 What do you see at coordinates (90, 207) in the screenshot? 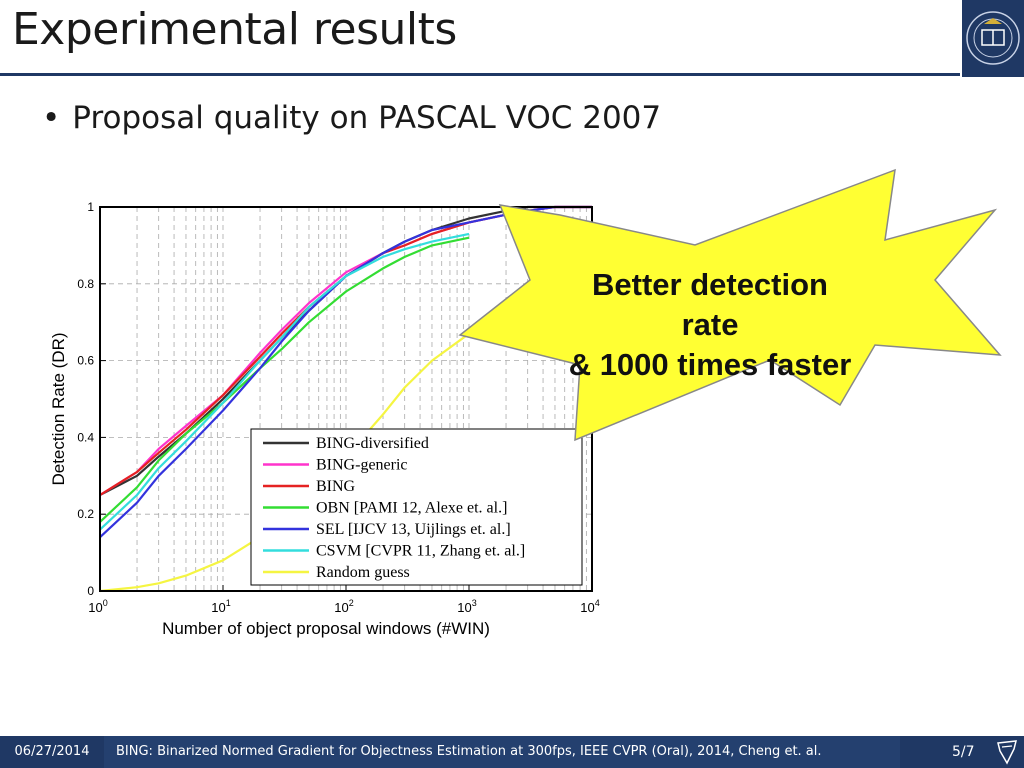
I see `y-tick-label: 1` at bounding box center [90, 207].